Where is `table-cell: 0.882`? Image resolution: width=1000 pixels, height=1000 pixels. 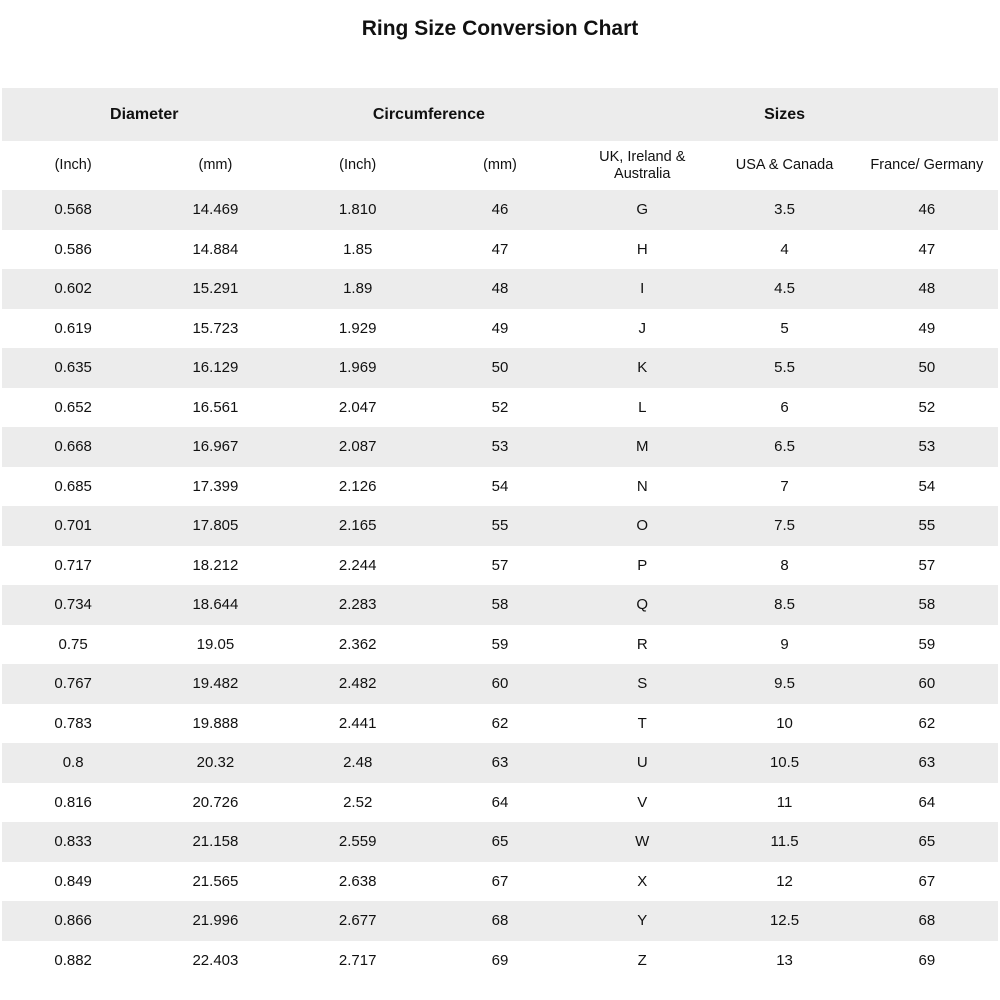 table-cell: 0.882 is located at coordinates (73, 960).